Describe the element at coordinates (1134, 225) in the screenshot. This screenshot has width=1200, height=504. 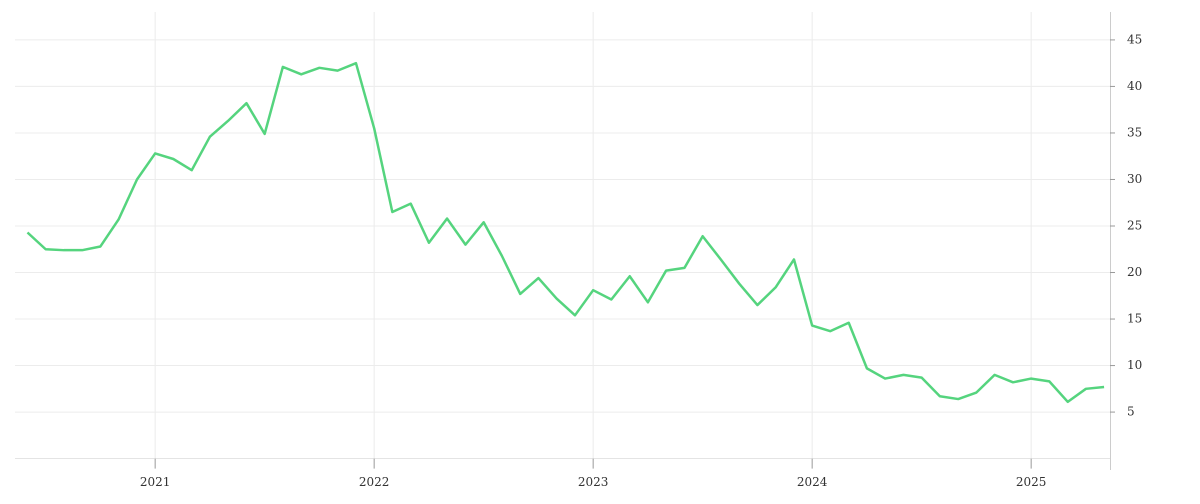
I see `y-tick-label: 25` at that location.